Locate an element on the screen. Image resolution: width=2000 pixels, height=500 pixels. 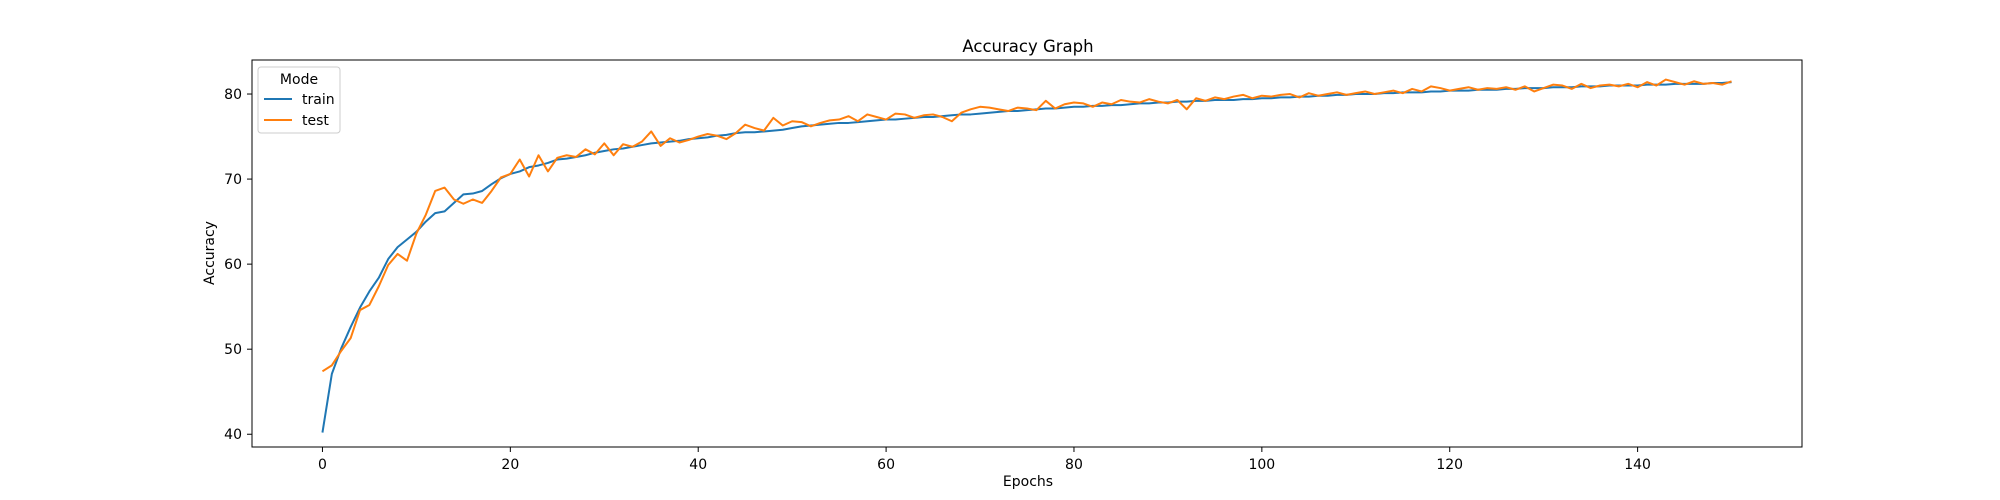
y-axis: 40 50 60 70 80 is located at coordinates (238, 265).